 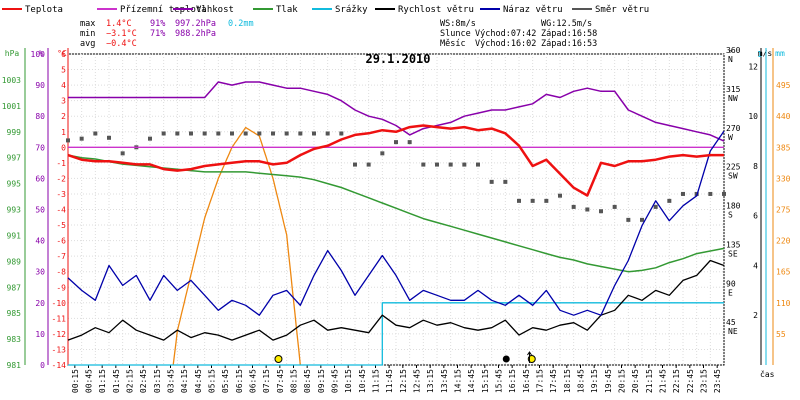 I want to click on x-tick-label: 12:45, so click(x=417, y=381).